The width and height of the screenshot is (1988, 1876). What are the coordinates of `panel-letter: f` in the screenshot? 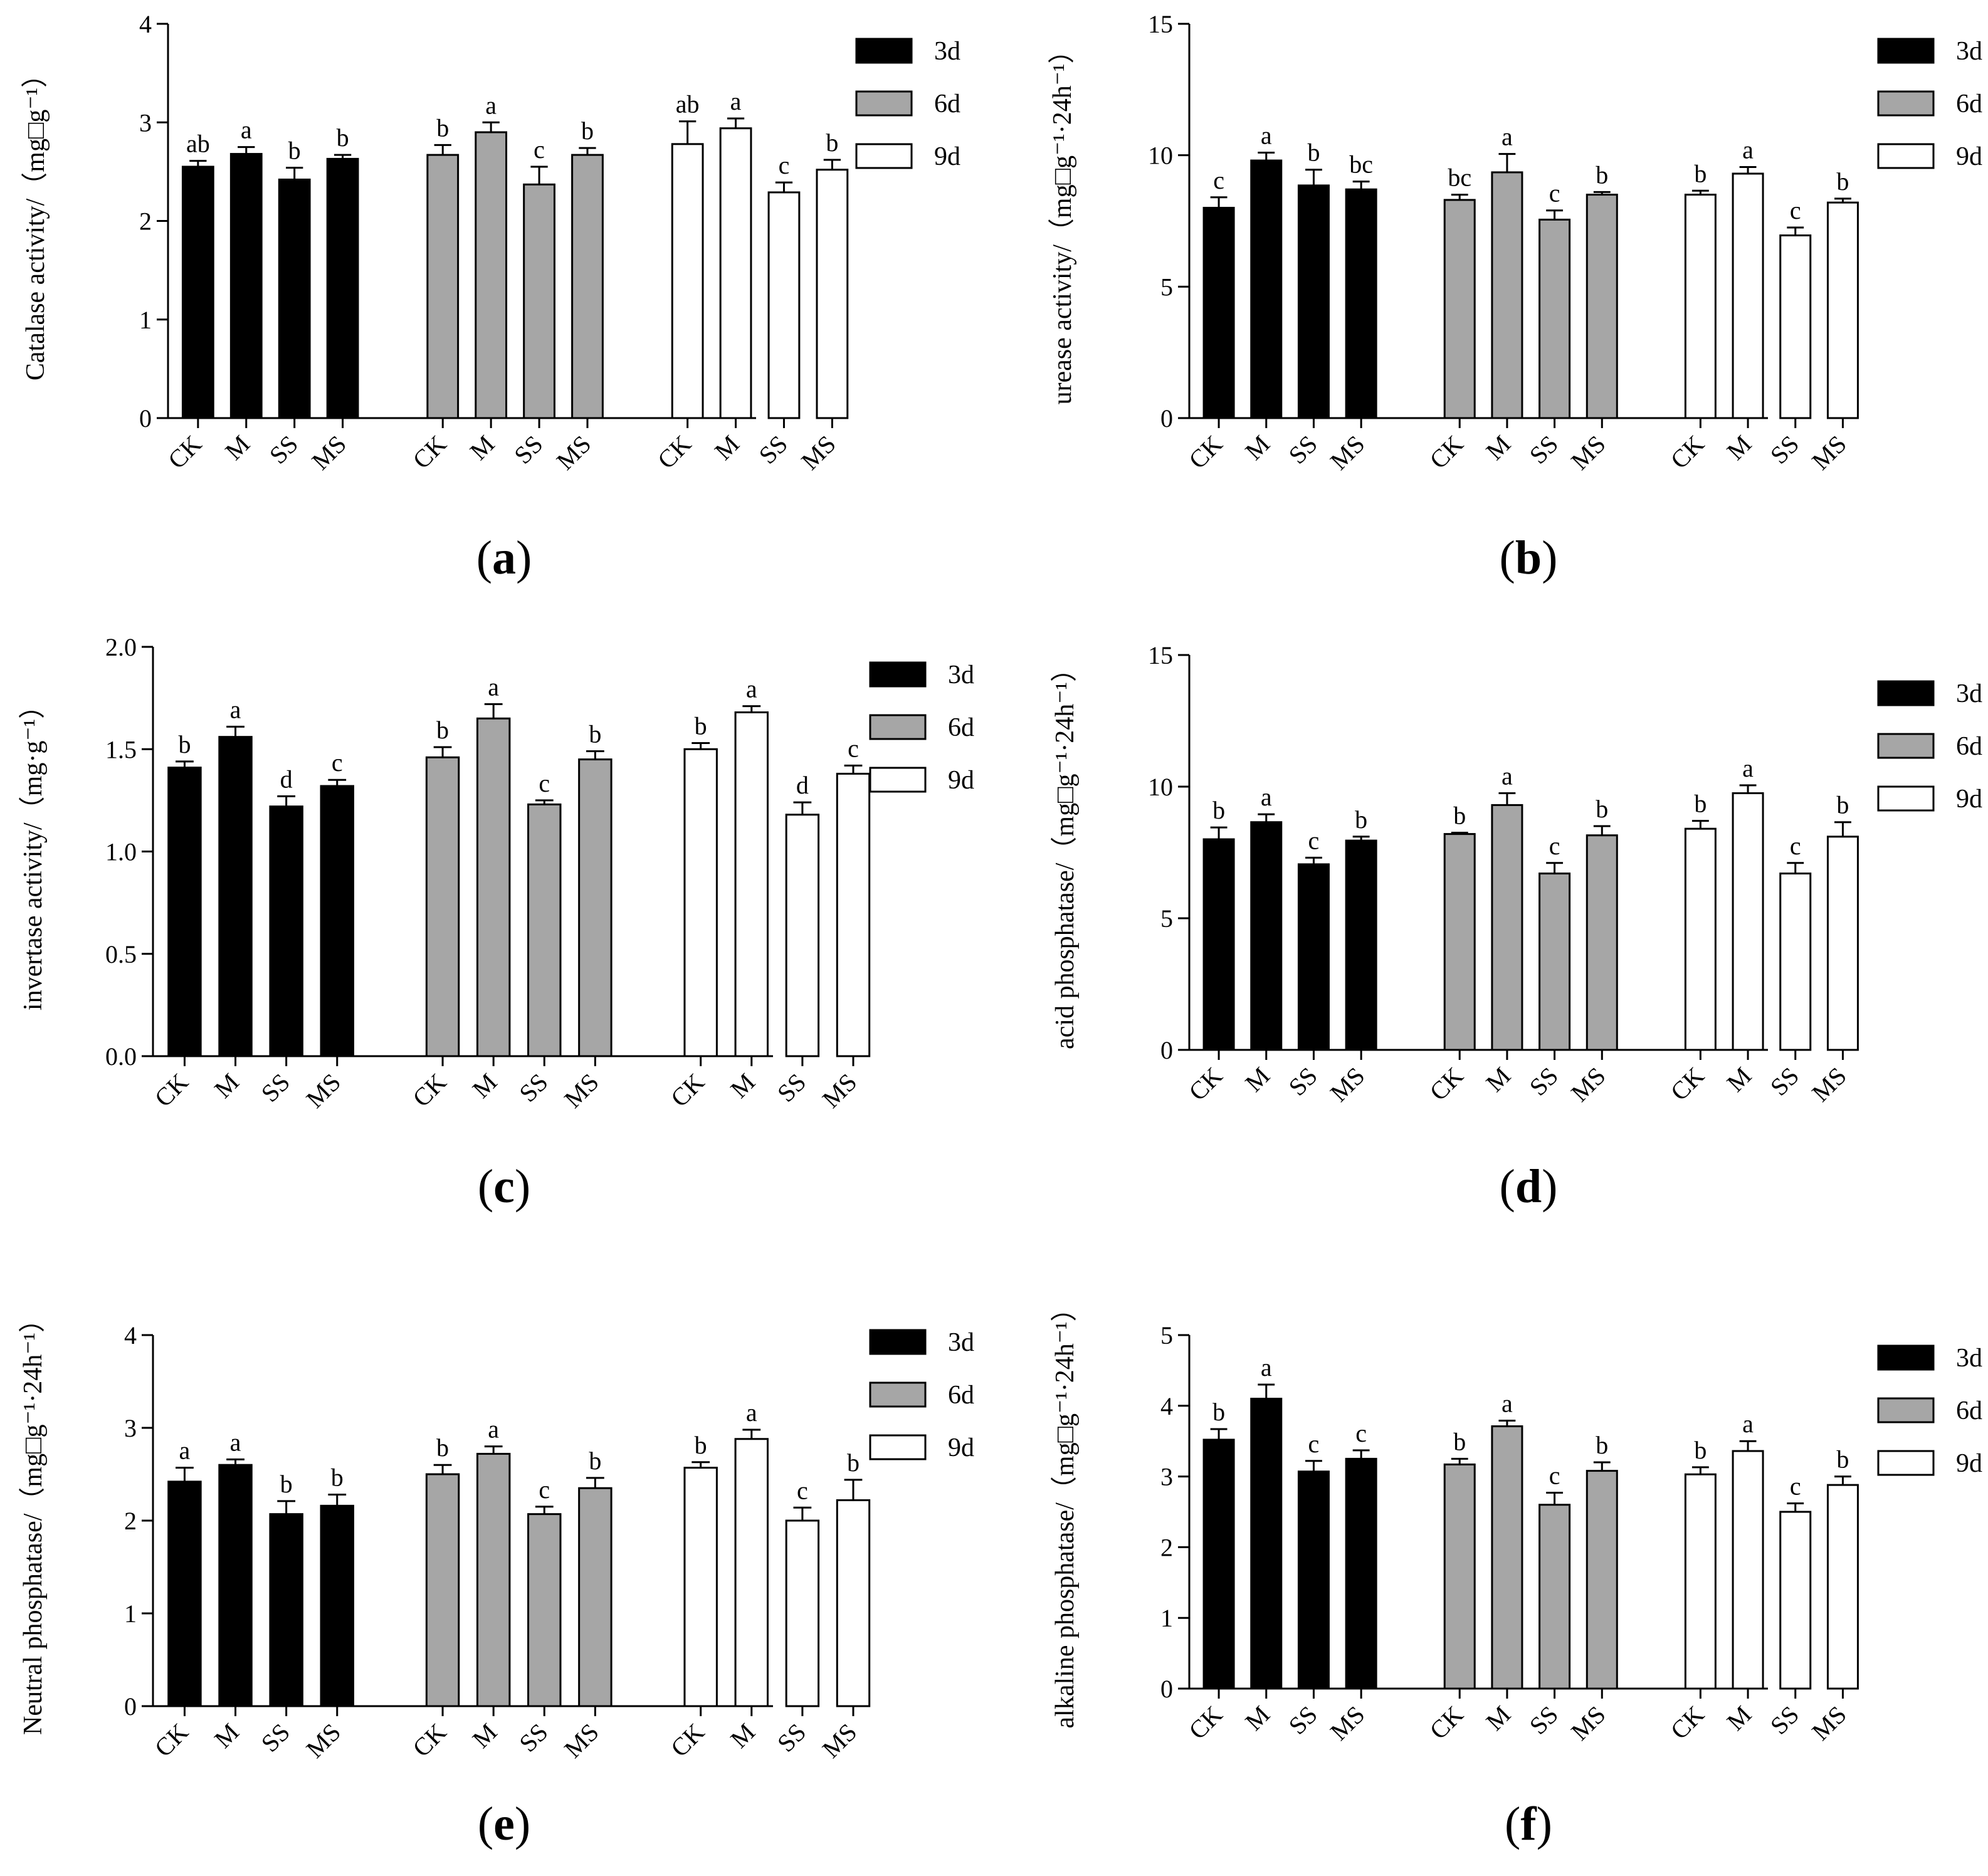 It's located at (1528, 1824).